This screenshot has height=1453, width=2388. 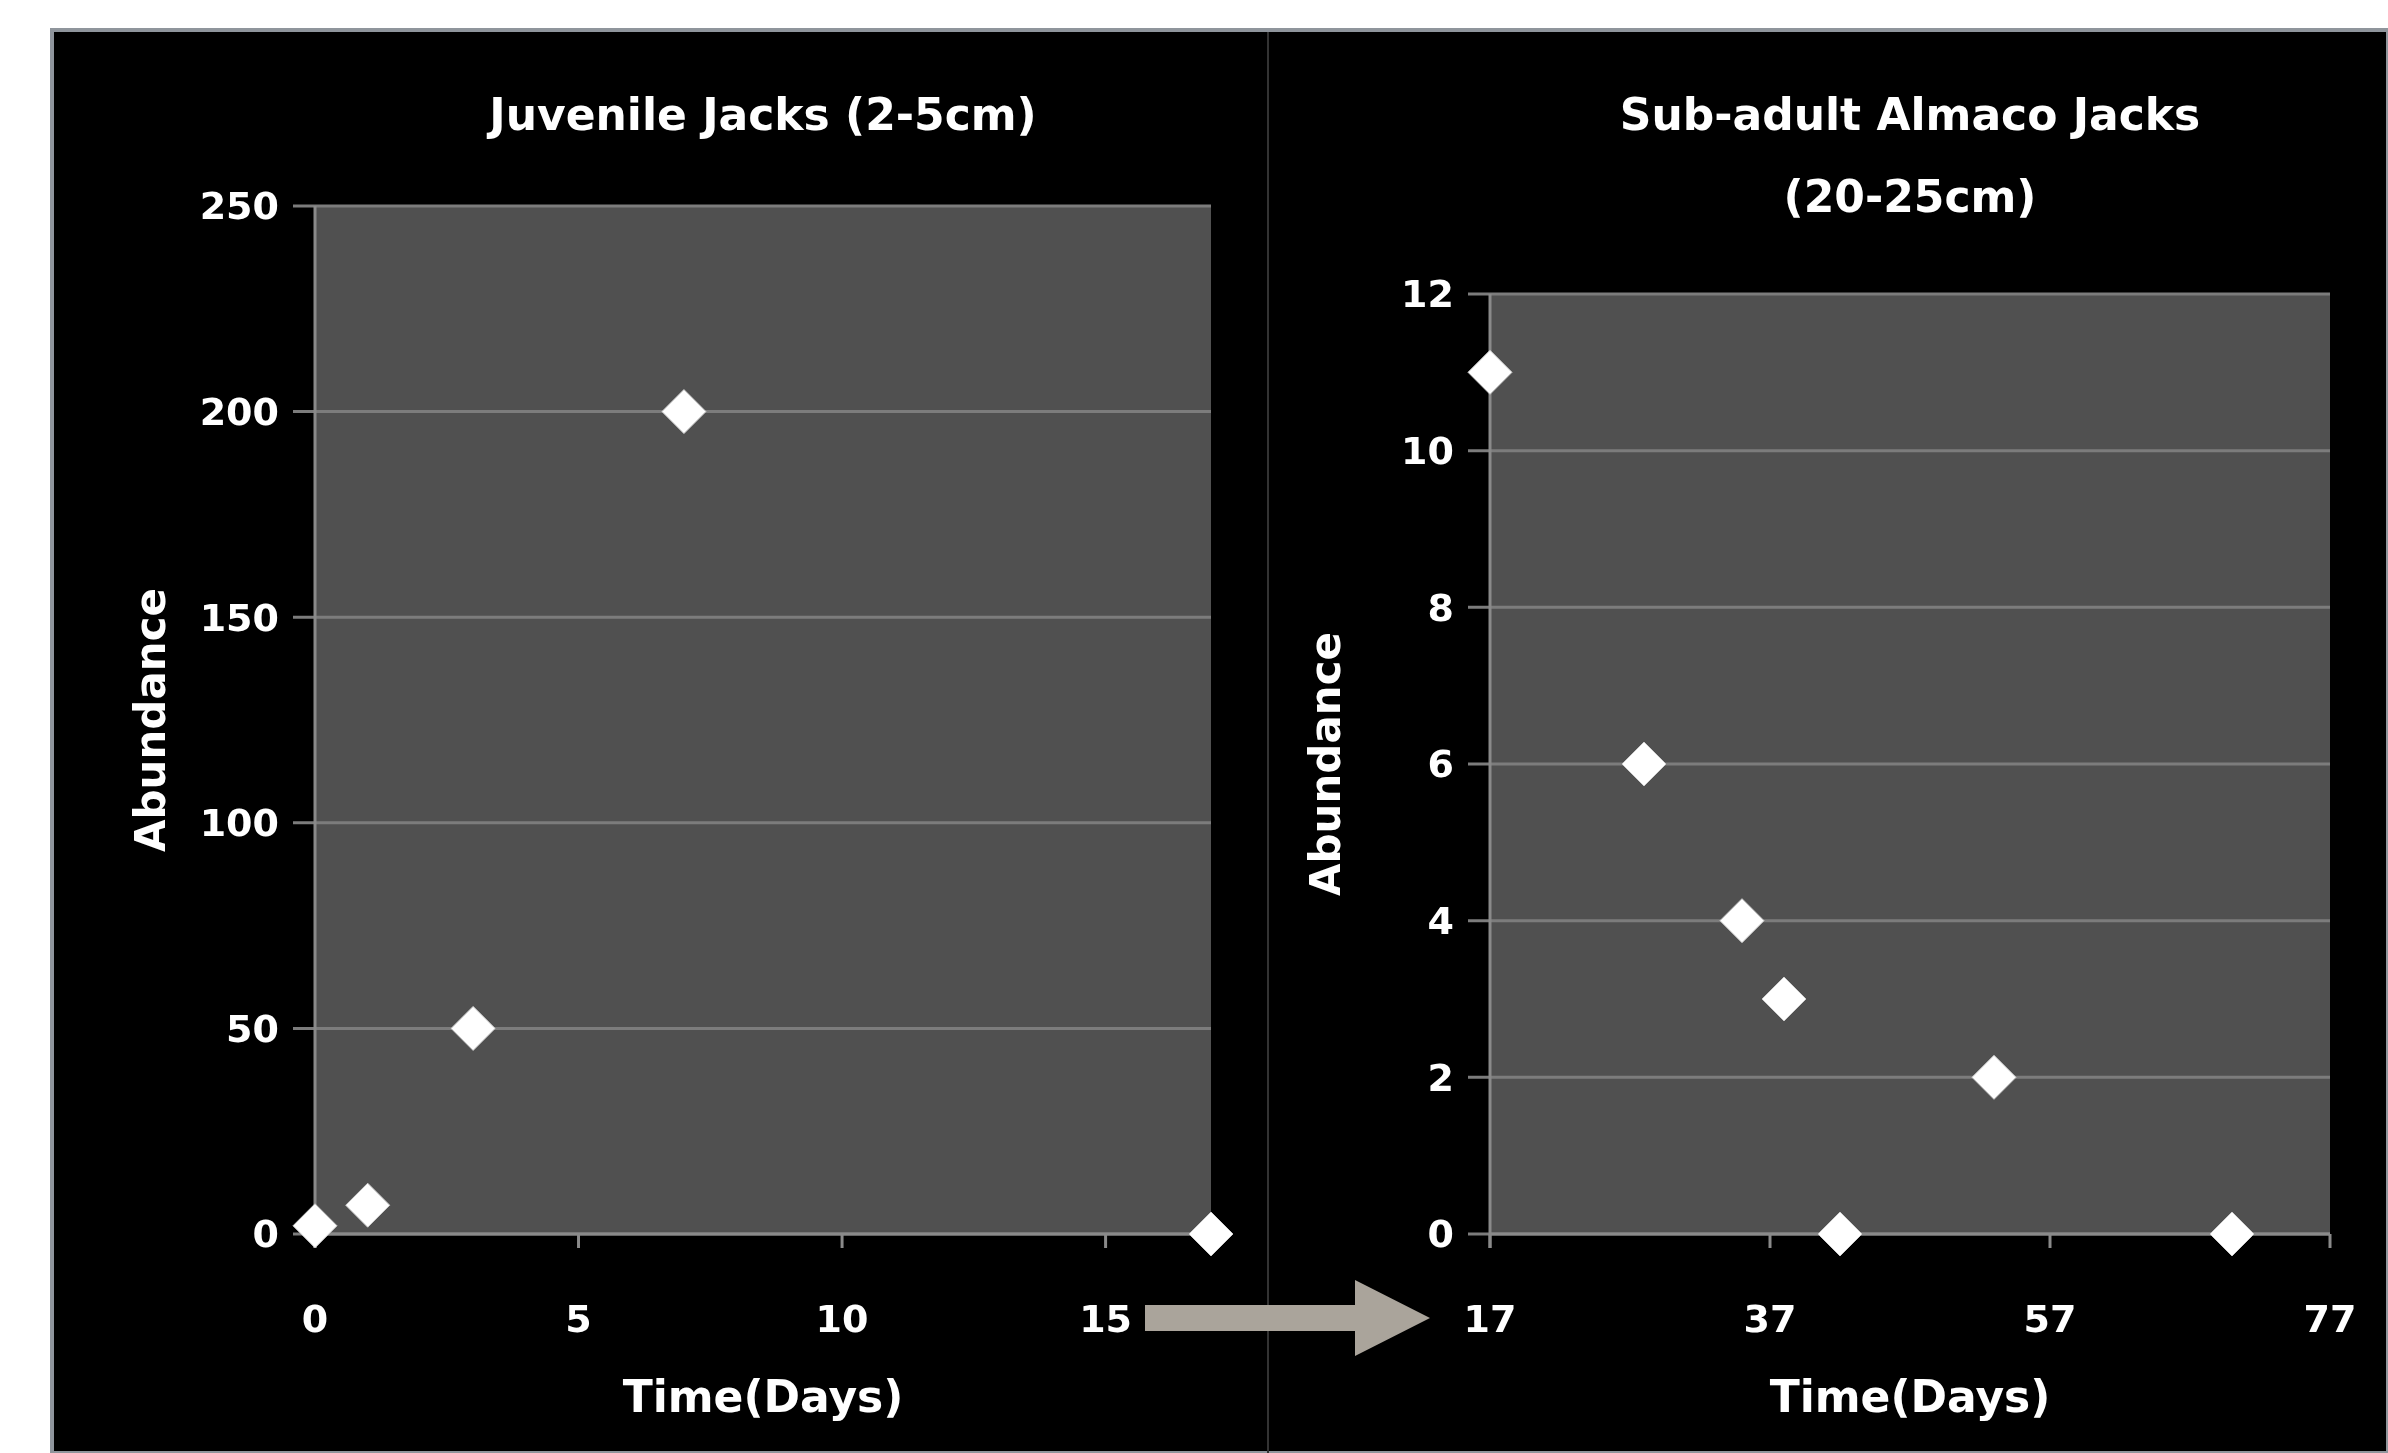 I want to click on y-tick-label: 10, so click(x=1427, y=450).